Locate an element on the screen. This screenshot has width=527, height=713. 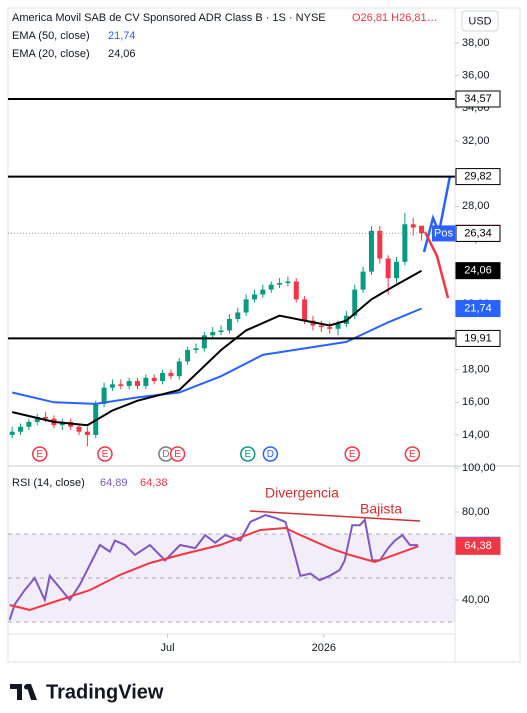
projection-down is located at coordinates (436, 265).